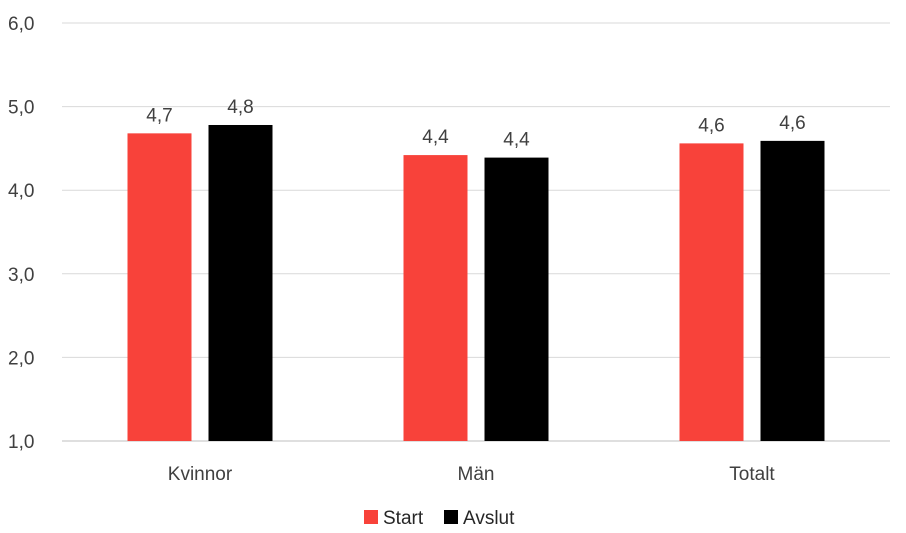 The width and height of the screenshot is (906, 533). I want to click on x-category-label: Män, so click(476, 474).